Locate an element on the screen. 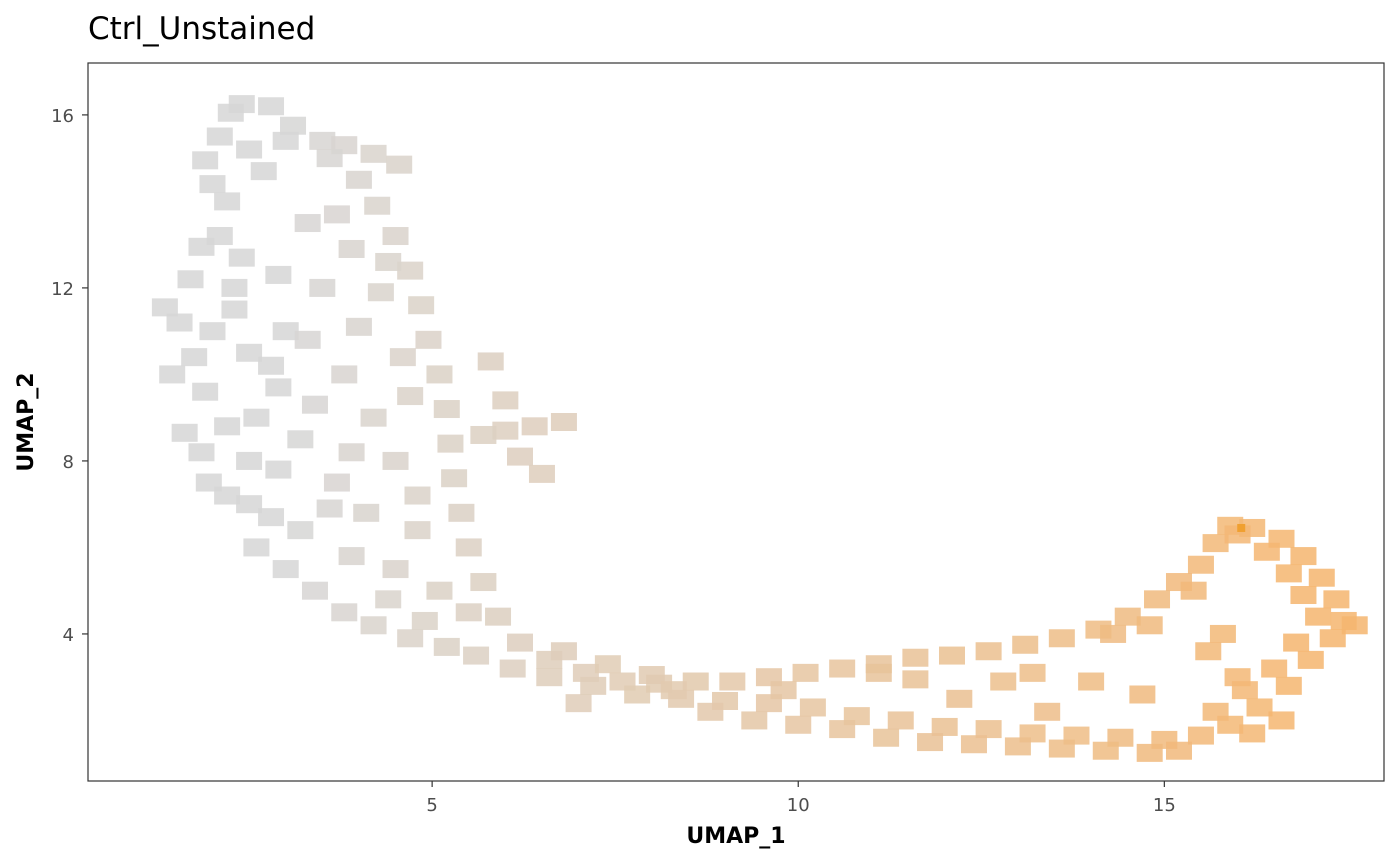 This screenshot has height=865, width=1400. chart-title: Ctrl_Unstained is located at coordinates (201, 29).